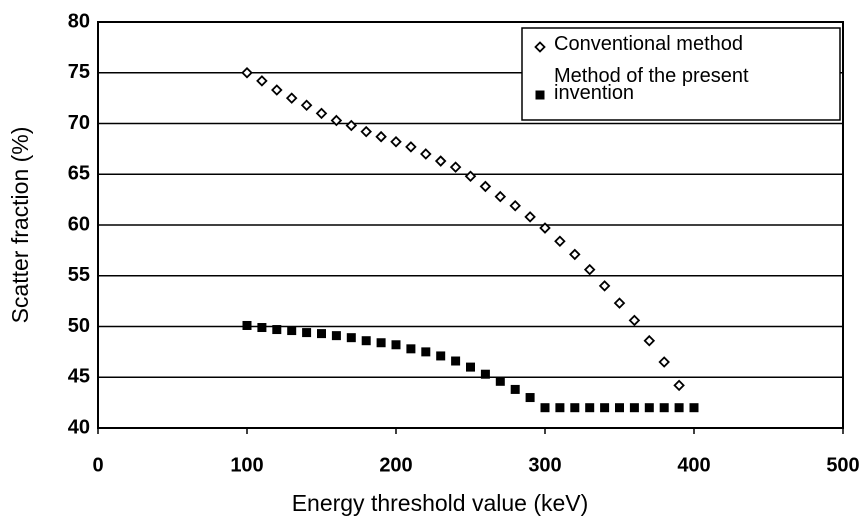 This screenshot has height=525, width=864. What do you see at coordinates (79, 224) in the screenshot?
I see `y-tick-label: 60` at bounding box center [79, 224].